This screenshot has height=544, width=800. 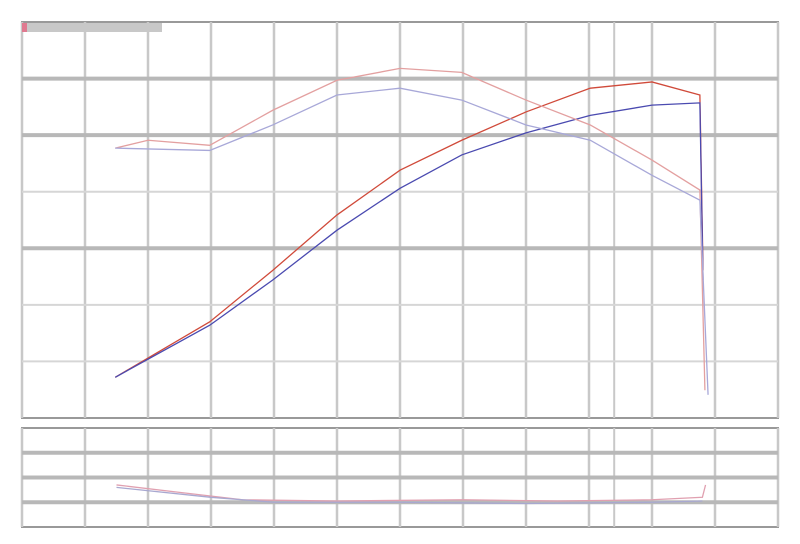 I want to click on lower-plot-series, so click(x=411, y=494).